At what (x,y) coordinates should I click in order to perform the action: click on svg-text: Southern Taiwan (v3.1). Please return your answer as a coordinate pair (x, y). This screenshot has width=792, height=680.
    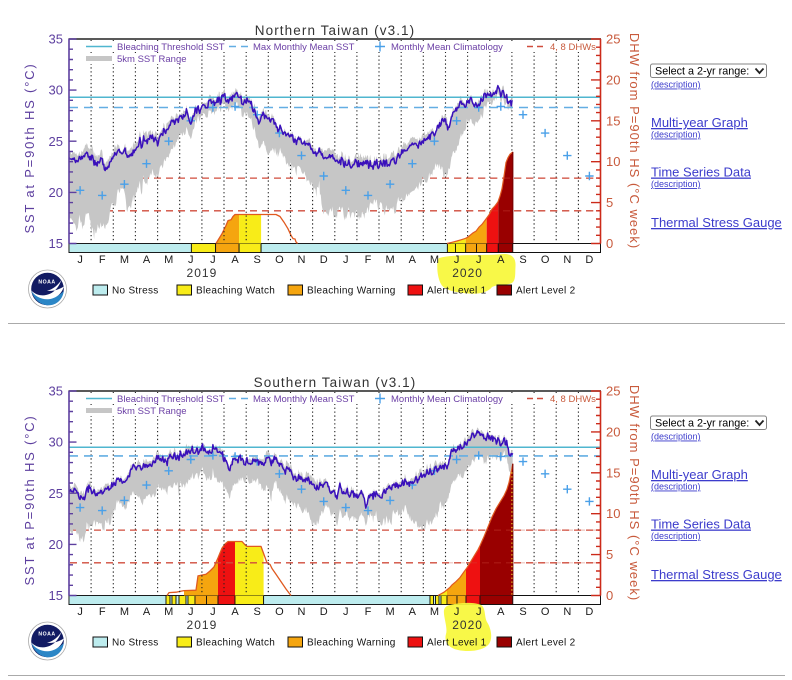
    Looking at the image, I should click on (335, 382).